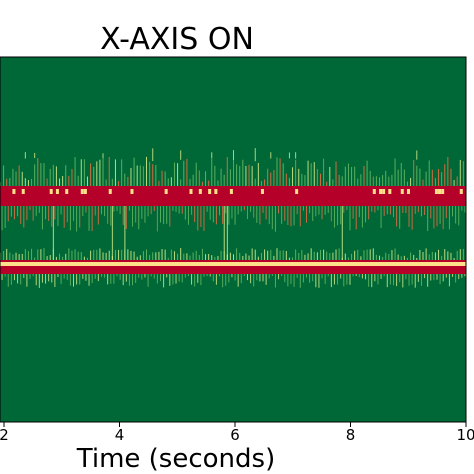 This screenshot has width=474, height=474. What do you see at coordinates (4, 435) in the screenshot?
I see `x-tick-label: 2` at bounding box center [4, 435].